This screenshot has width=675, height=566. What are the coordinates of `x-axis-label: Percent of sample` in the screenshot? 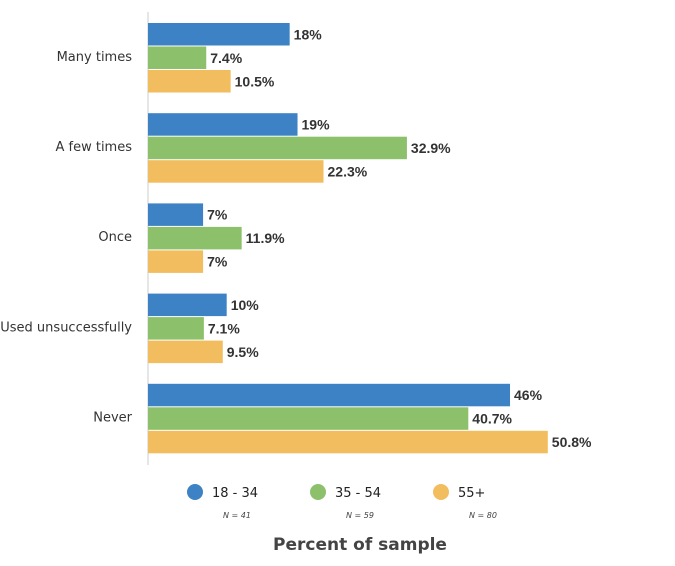 It's located at (360, 545).